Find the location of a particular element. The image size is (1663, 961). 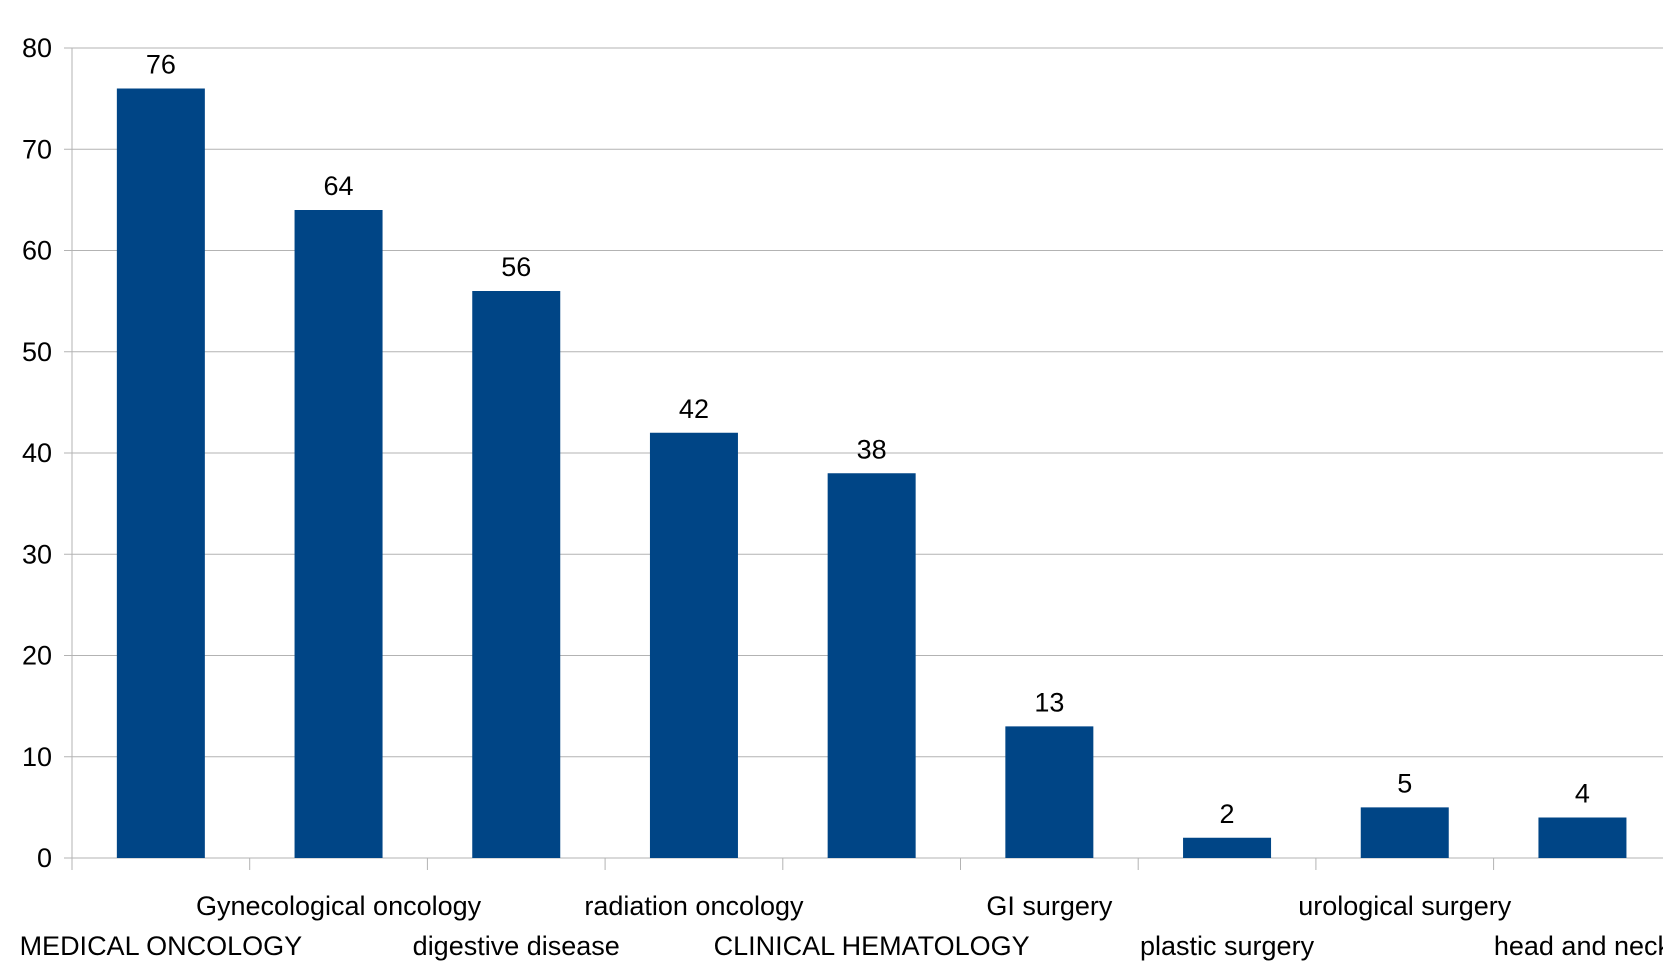

x-category-label: GI surgery is located at coordinates (1049, 906).